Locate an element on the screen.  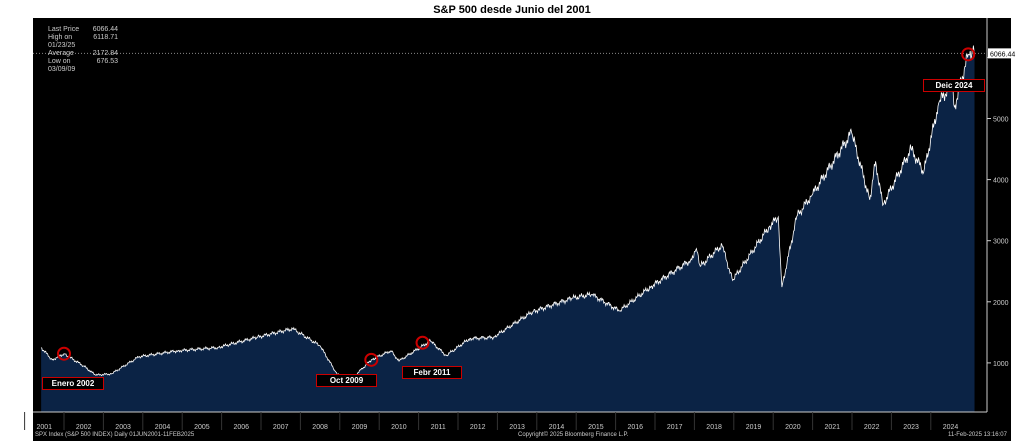
legend-item: Average 2172.84 is located at coordinates (83, 53).